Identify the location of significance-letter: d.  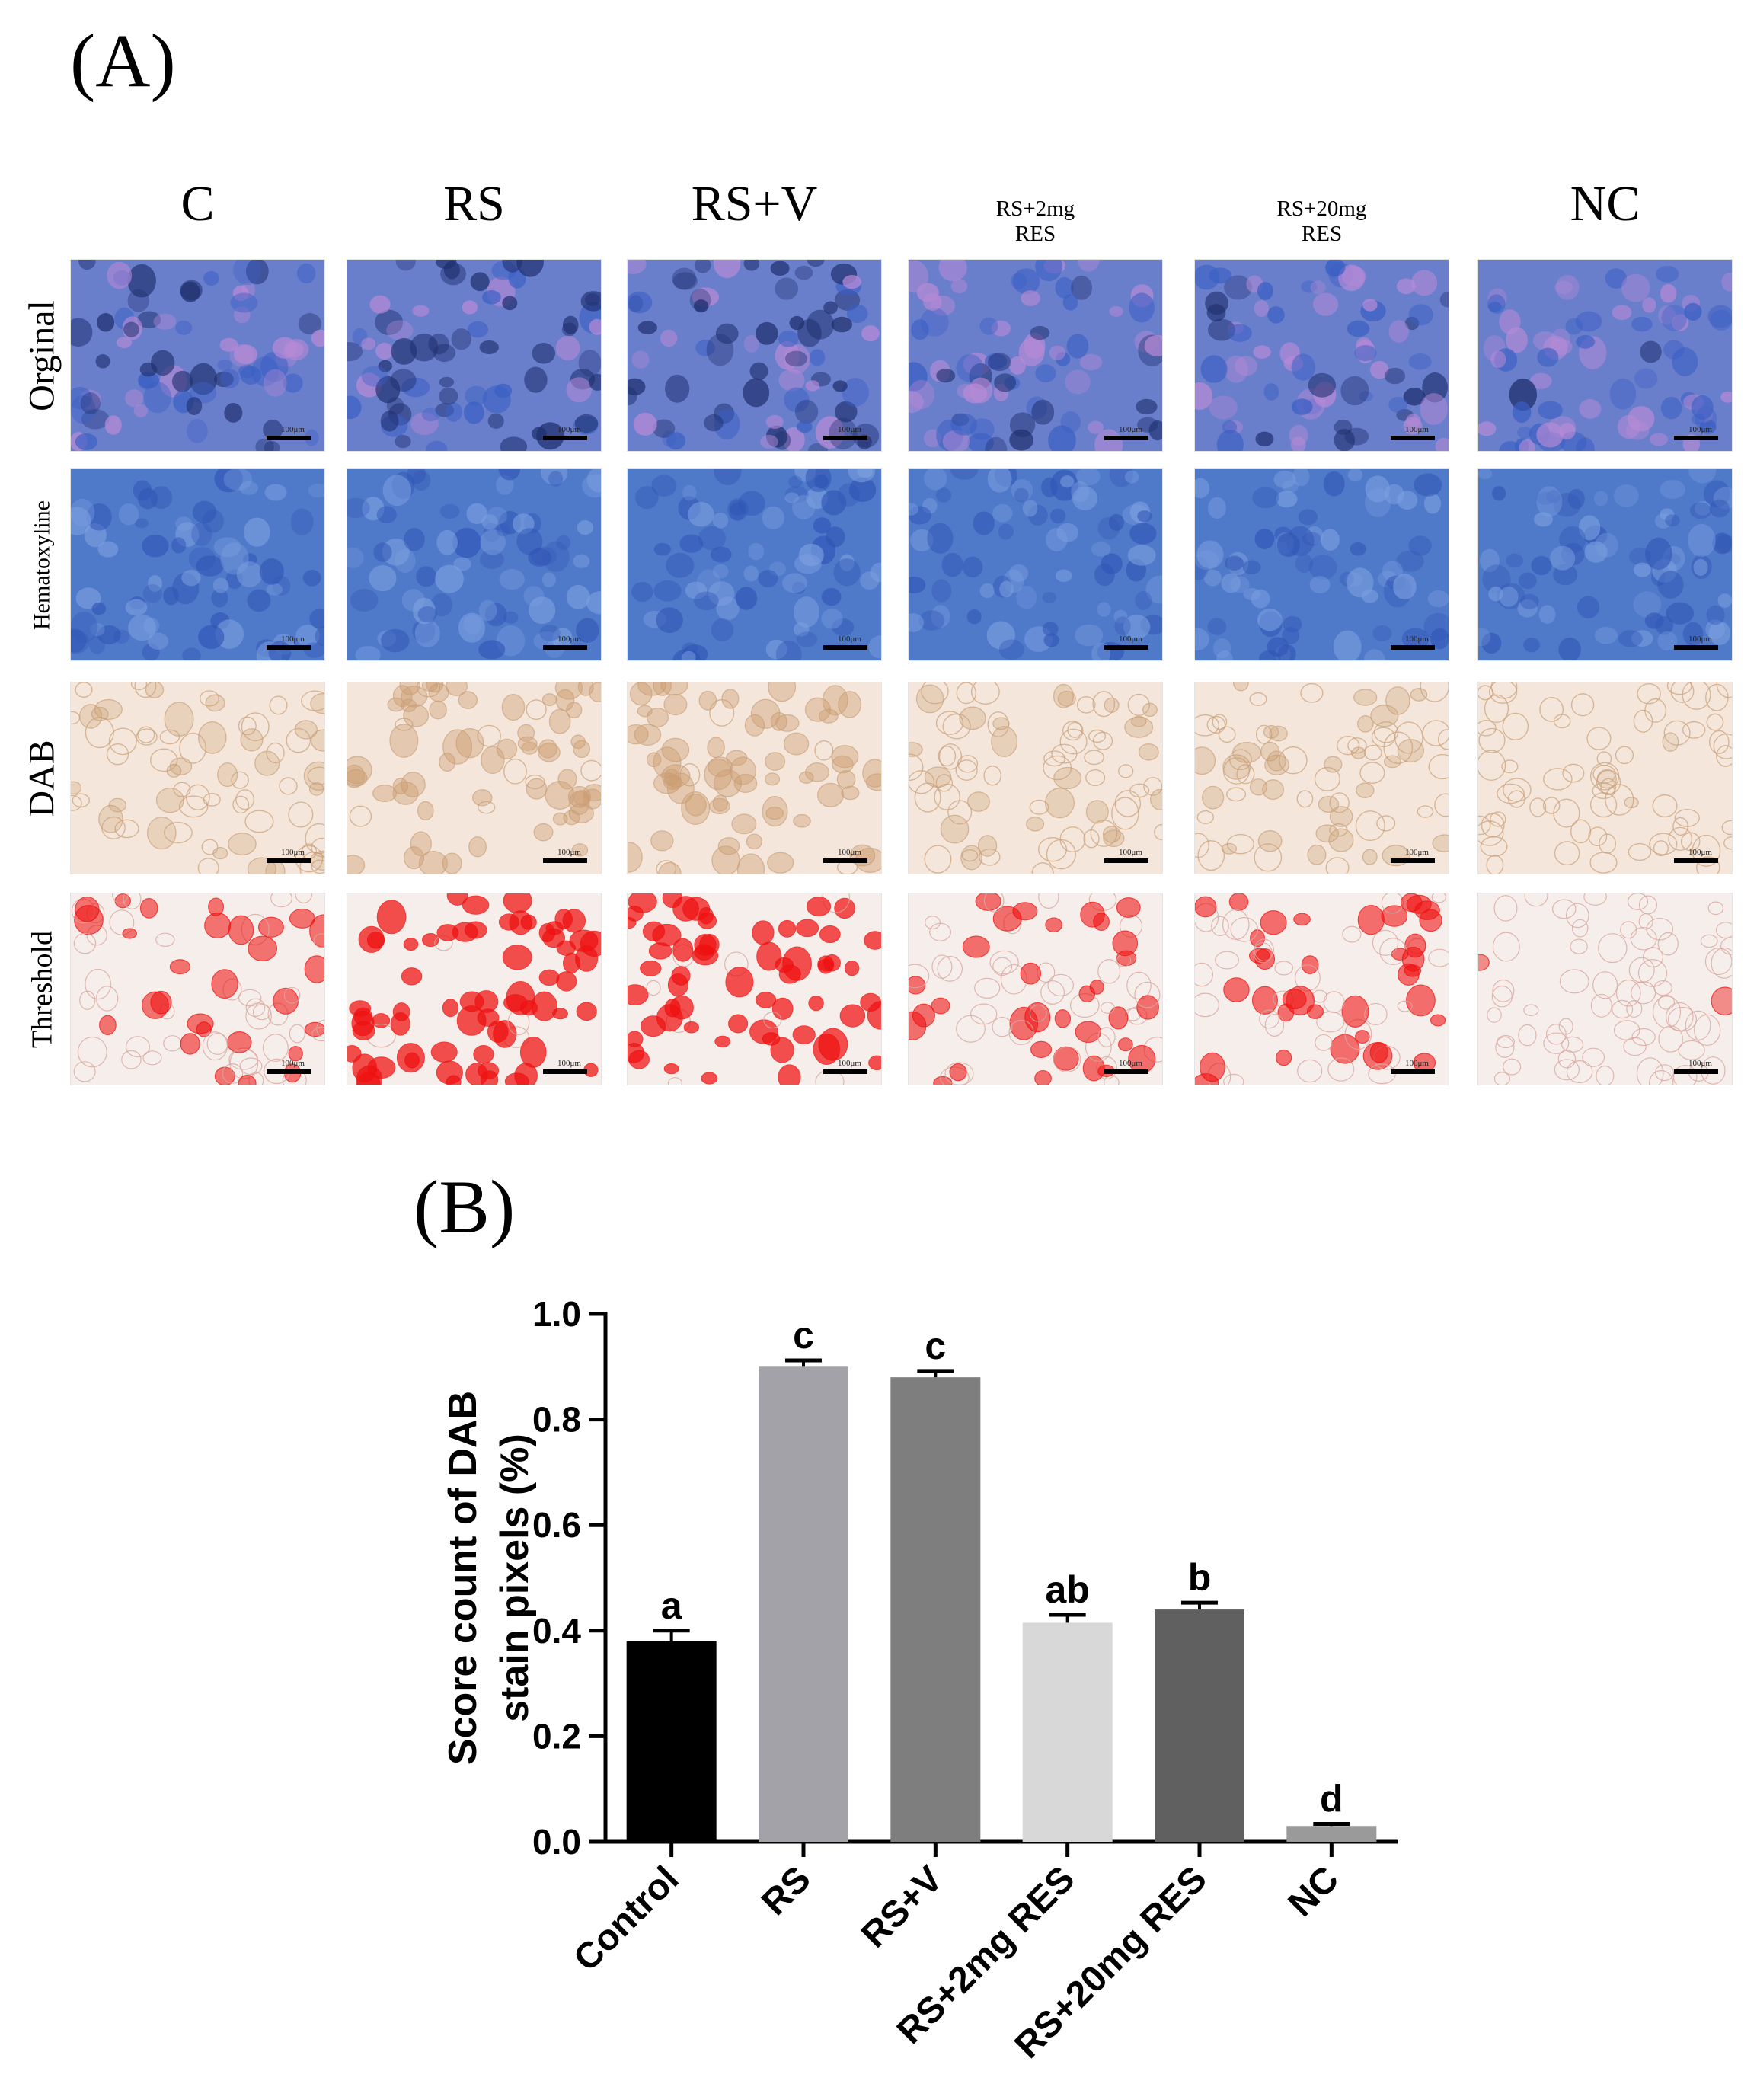
(1331, 1798).